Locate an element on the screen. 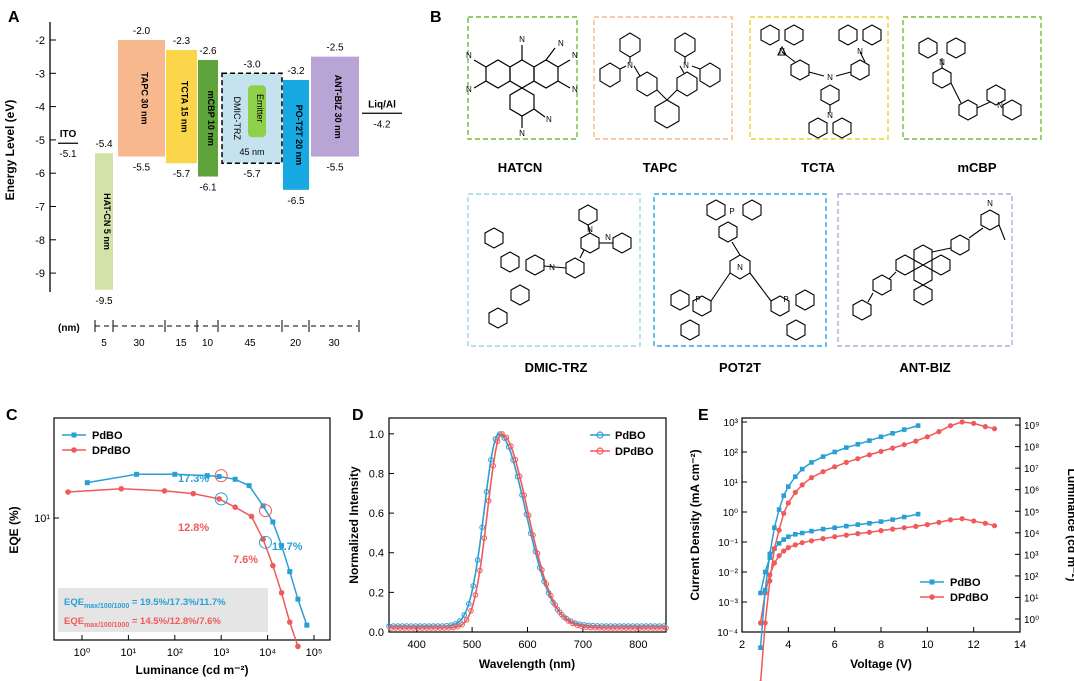 This screenshot has width=1074, height=681. structure-label-mcbp: mCBP is located at coordinates (976, 167).